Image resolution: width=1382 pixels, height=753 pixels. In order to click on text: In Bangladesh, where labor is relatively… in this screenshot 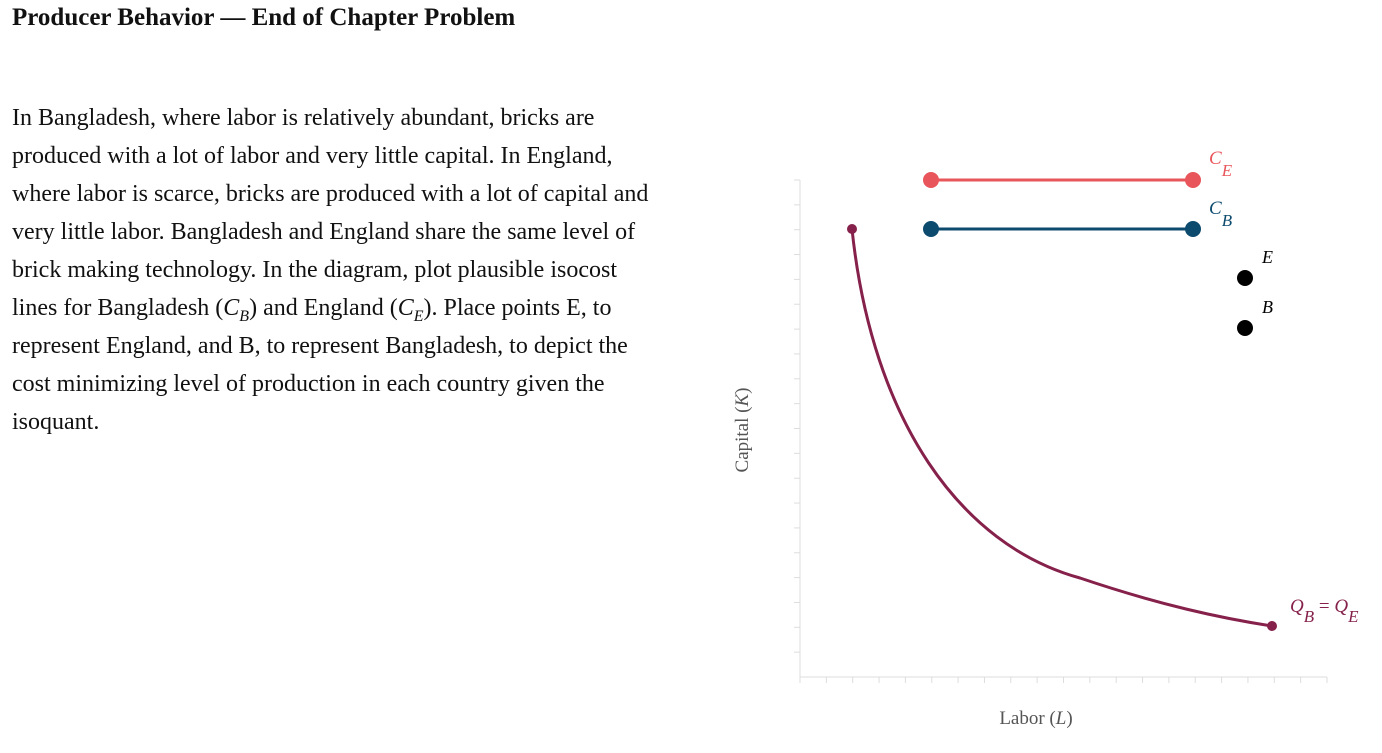, I will do `click(330, 213)`.